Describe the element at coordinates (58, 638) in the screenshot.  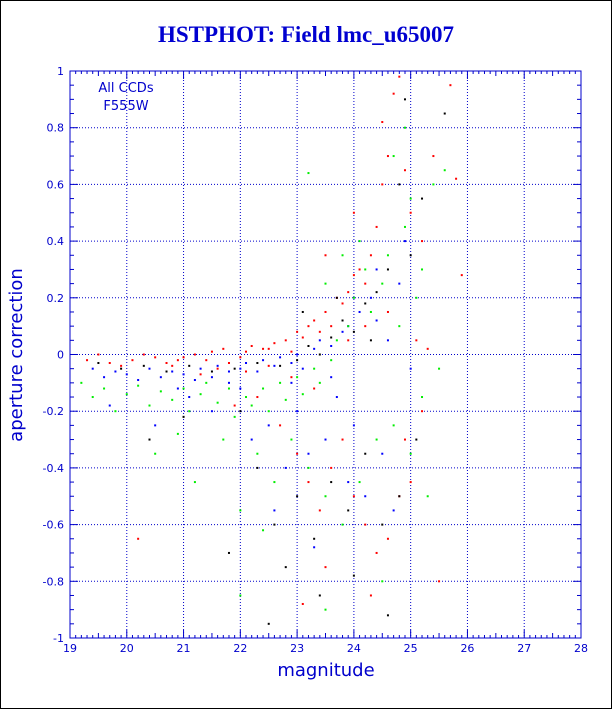
I see `y-tick-label: -1` at that location.